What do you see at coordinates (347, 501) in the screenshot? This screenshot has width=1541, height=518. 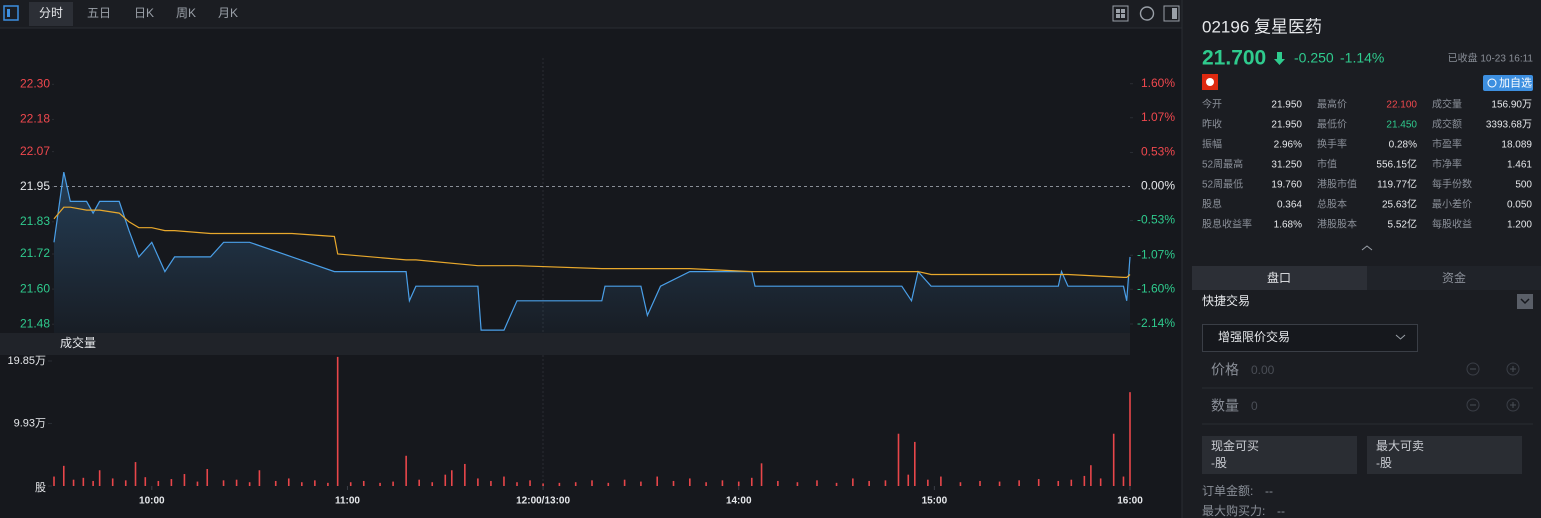 I see `x-tick-label: 11:00` at bounding box center [347, 501].